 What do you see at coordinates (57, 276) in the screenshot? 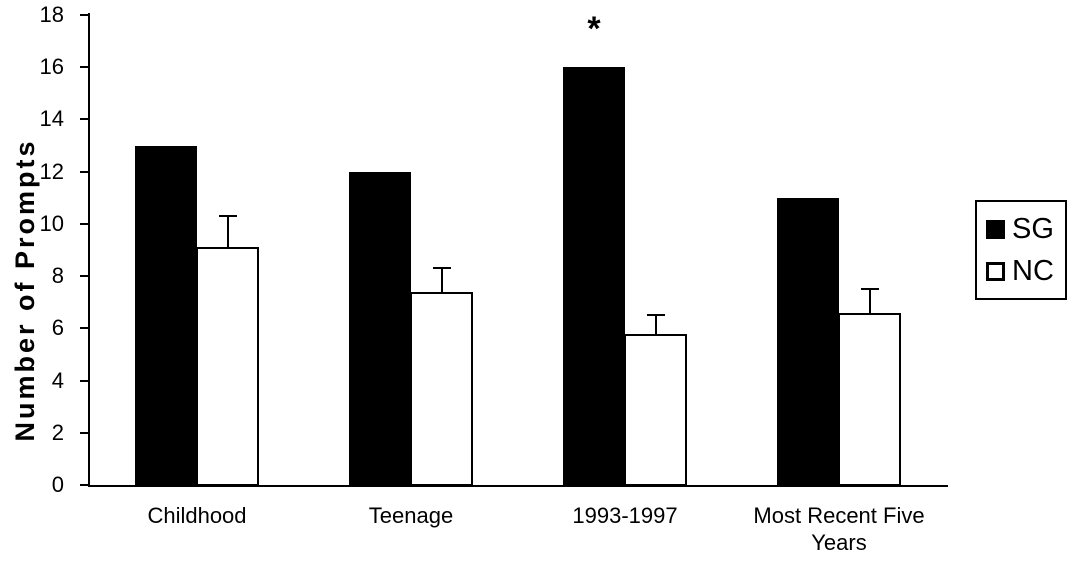
I see `y-tick-label: 8` at bounding box center [57, 276].